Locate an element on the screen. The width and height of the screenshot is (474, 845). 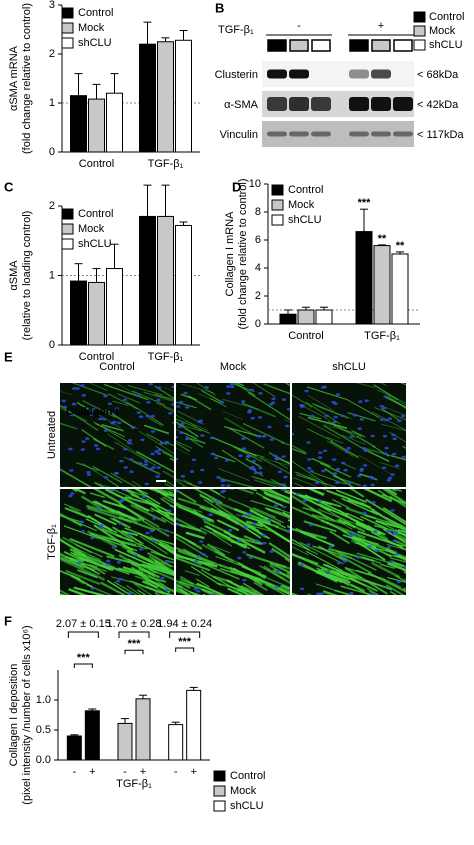
x-axis-label: TGF-β₁ is located at coordinates (134, 784).